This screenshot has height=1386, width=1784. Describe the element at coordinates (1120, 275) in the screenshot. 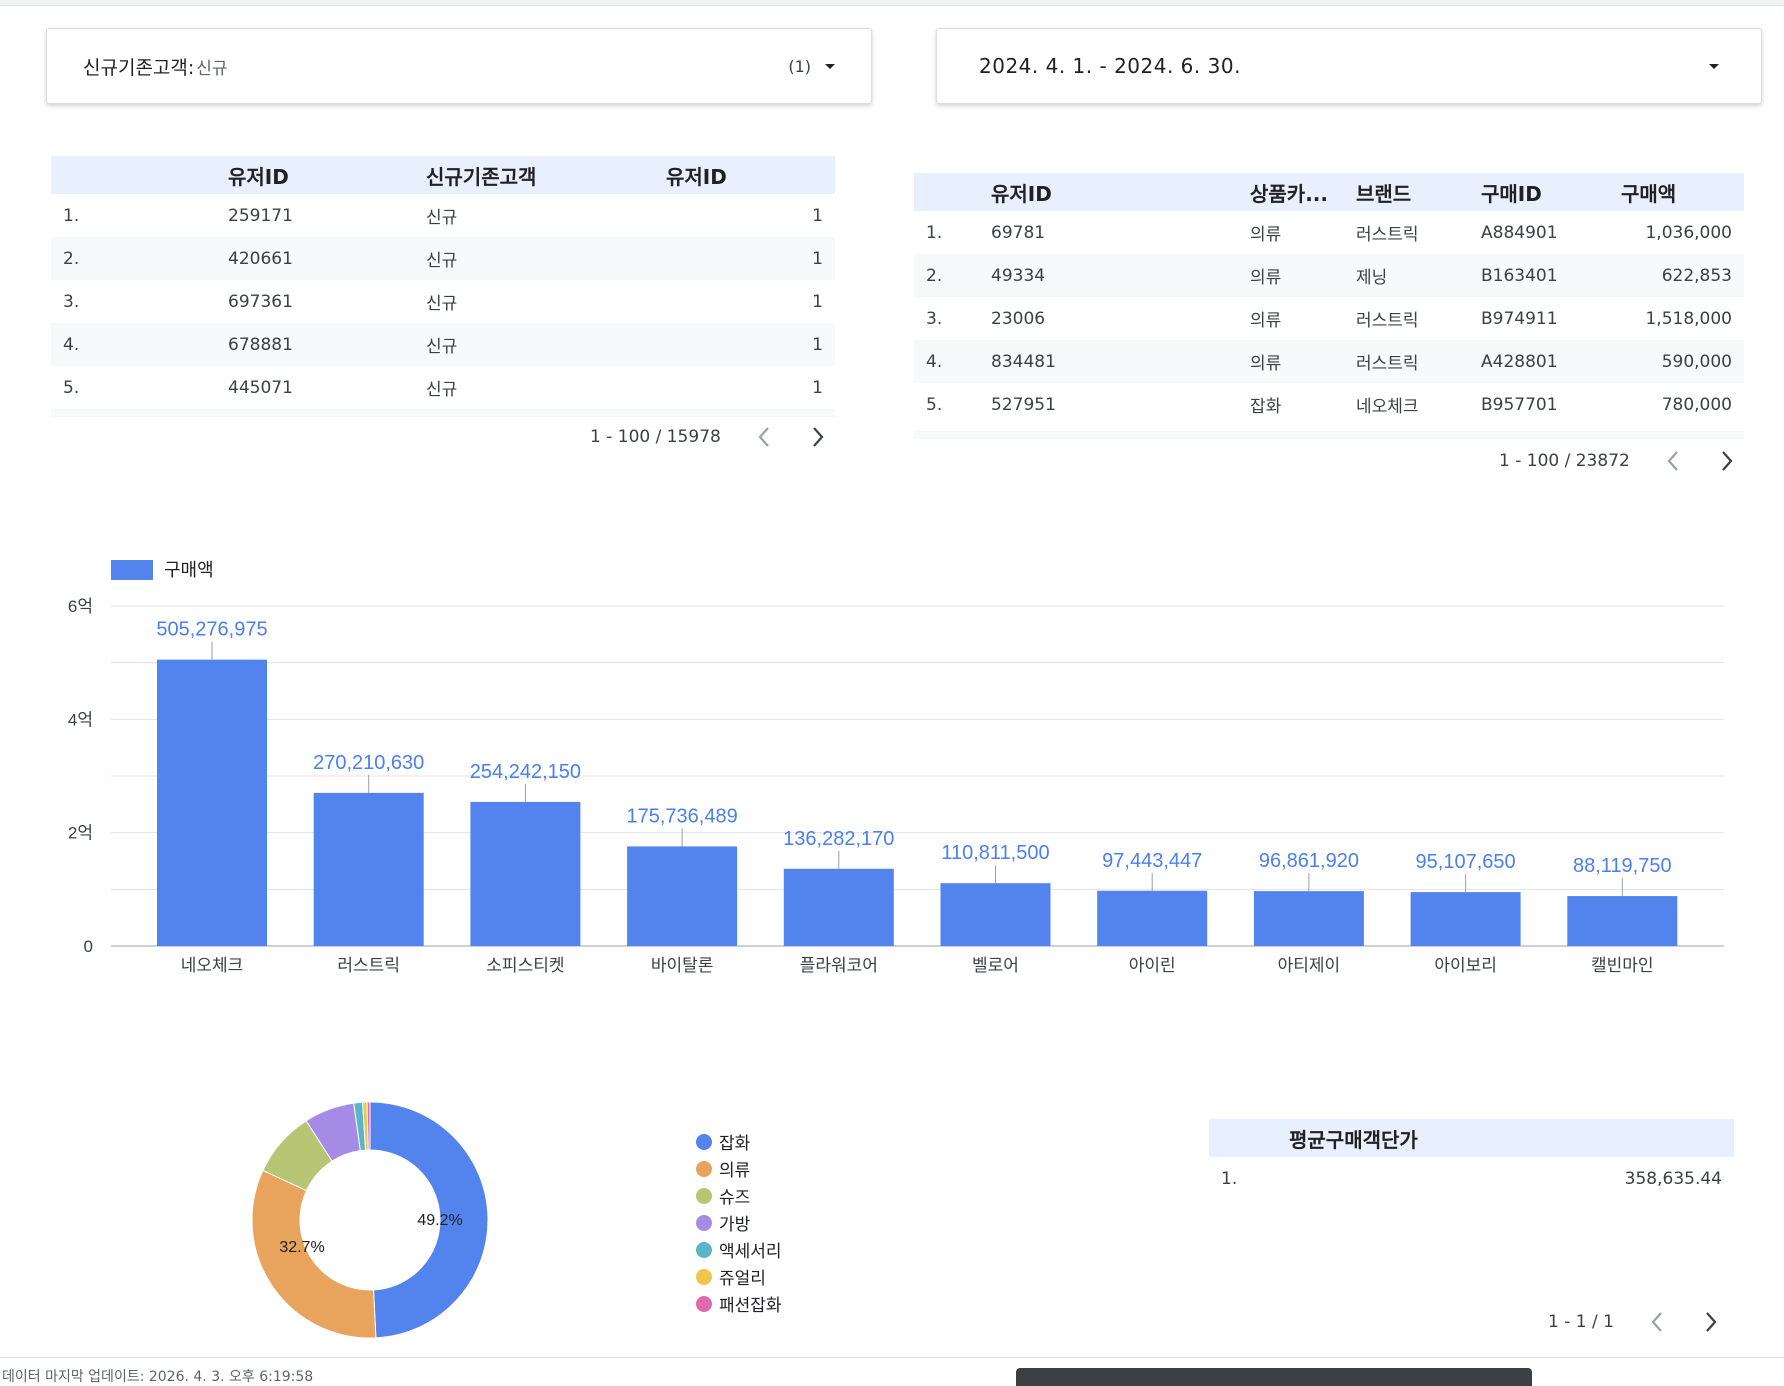

I see `user-id-cell: 49334` at that location.